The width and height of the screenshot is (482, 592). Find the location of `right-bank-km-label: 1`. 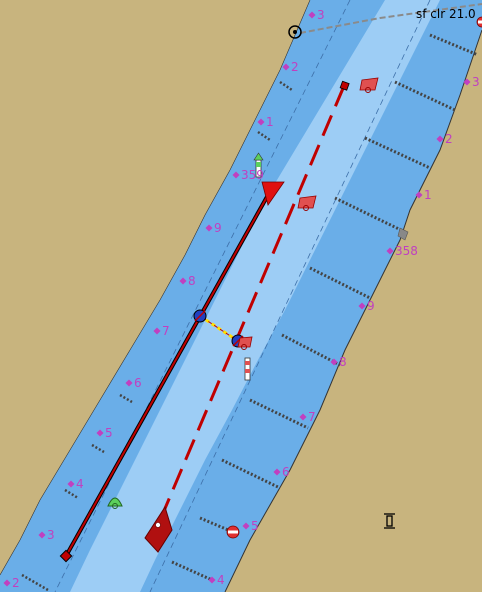

right-bank-km-label: 1 is located at coordinates (428, 195).